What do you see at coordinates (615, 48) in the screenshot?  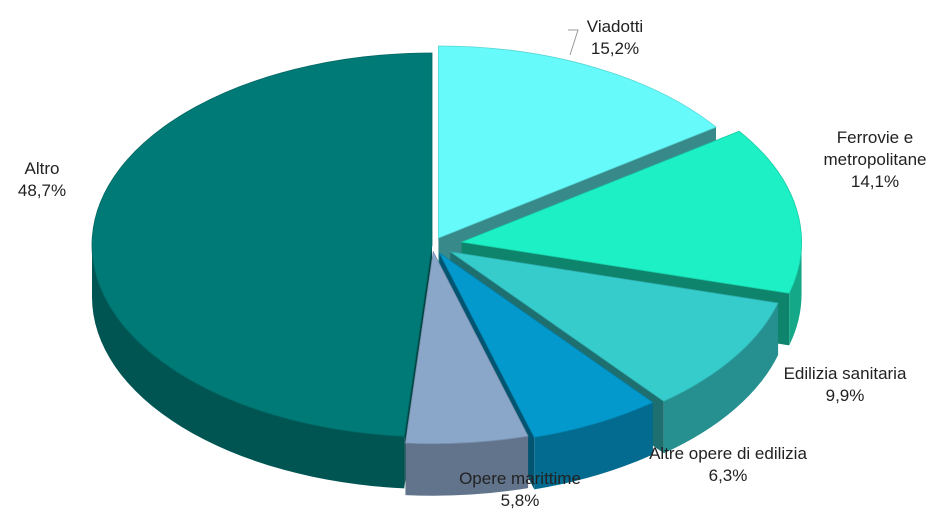 I see `label-value: 15,2%` at bounding box center [615, 48].